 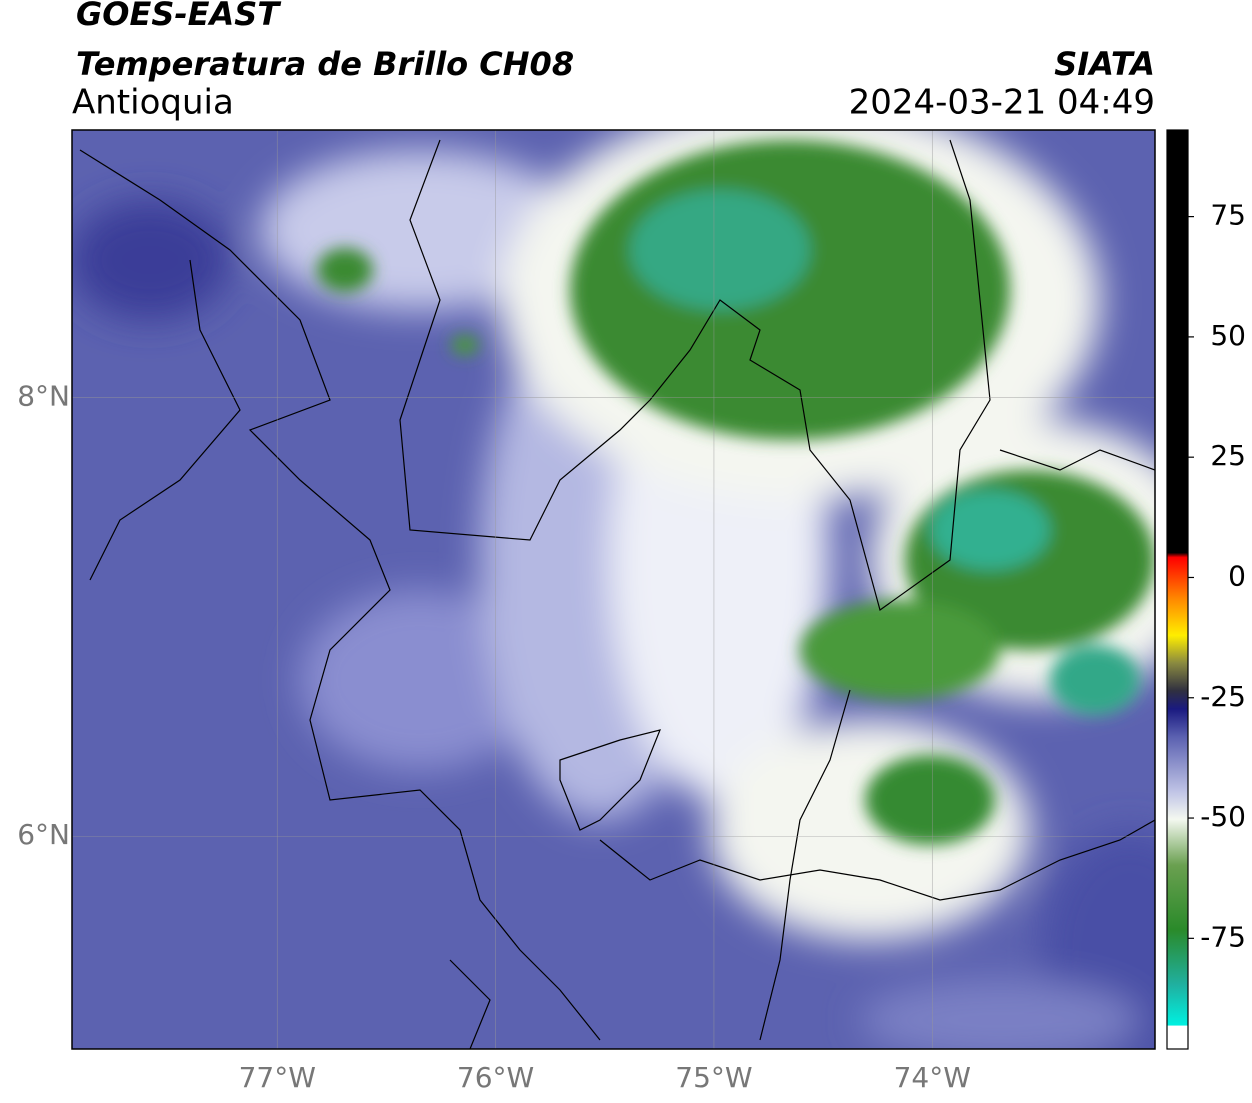 I want to click on lat-tick-label: 8°N, so click(x=43, y=396).